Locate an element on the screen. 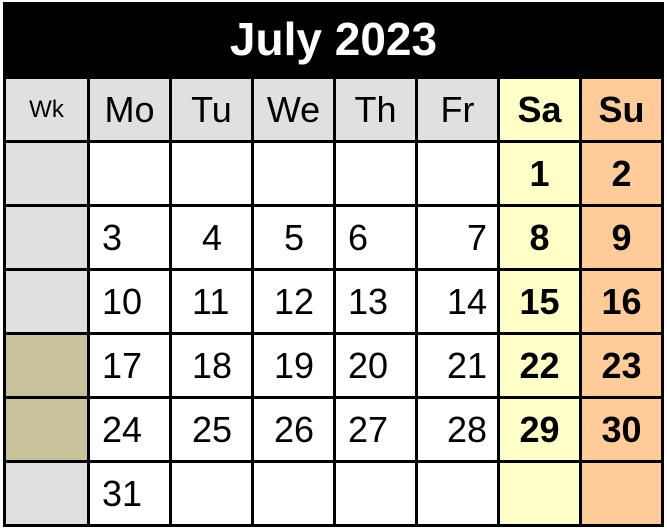 The width and height of the screenshot is (667, 529). saturday-cell: 22 is located at coordinates (541, 367).